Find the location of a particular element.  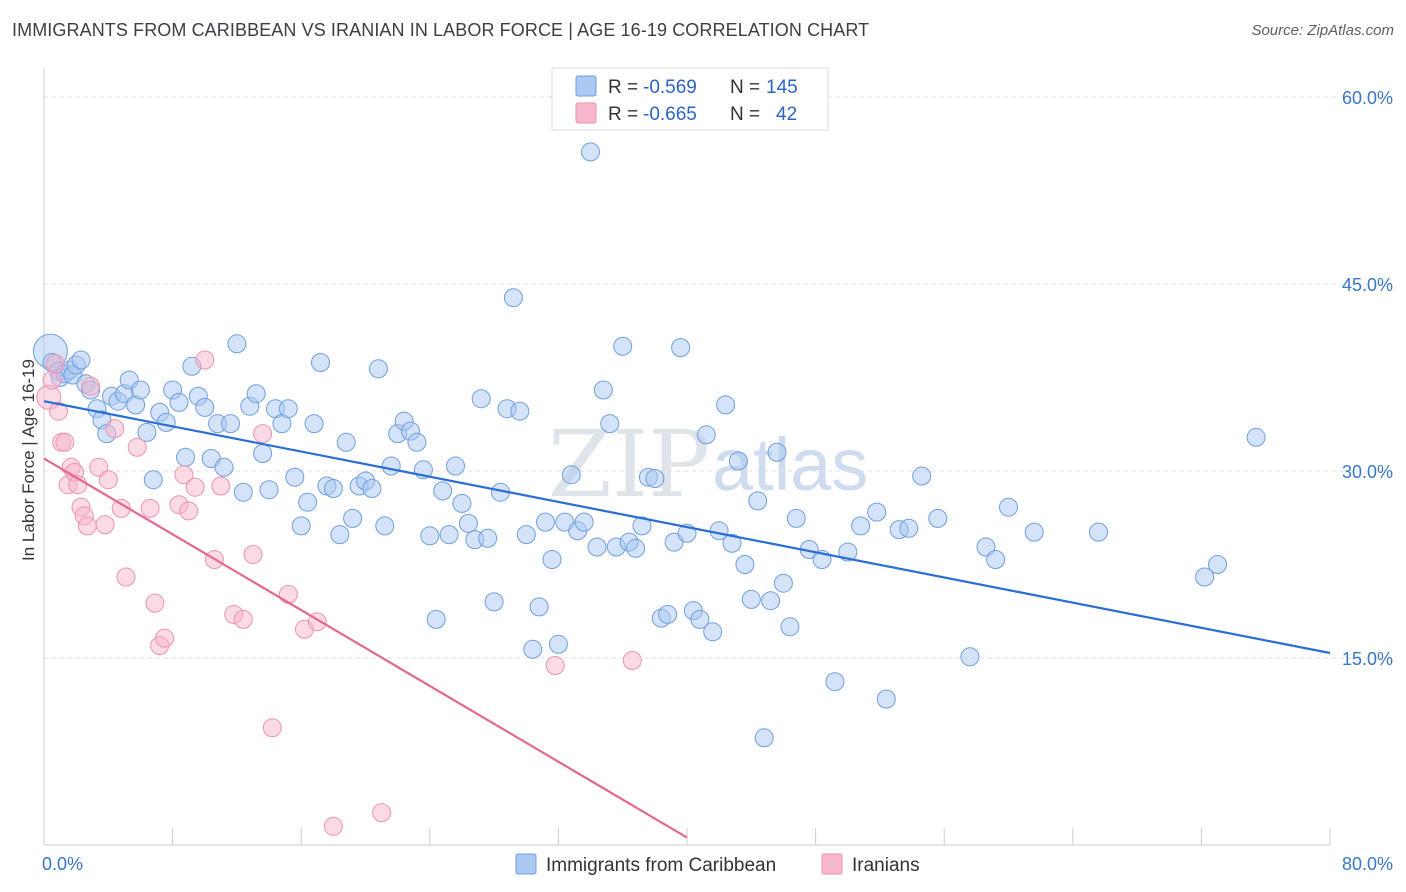

legend-swatch-iranians is located at coordinates (586, 113).